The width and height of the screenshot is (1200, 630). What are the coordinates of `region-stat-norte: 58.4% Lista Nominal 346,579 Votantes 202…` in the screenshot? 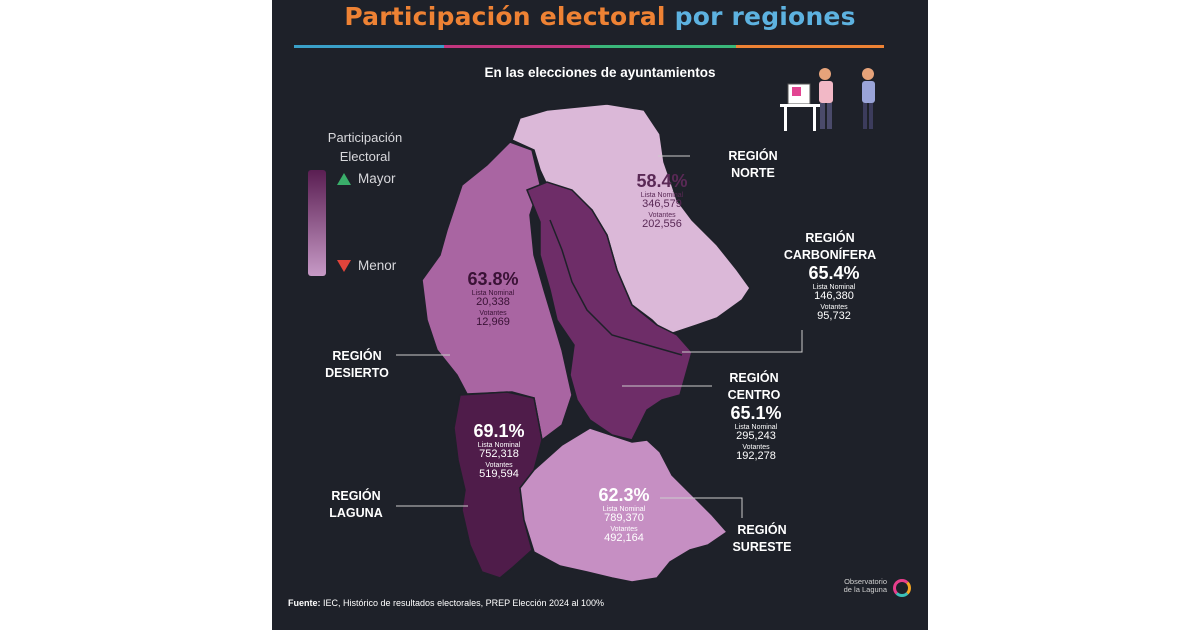 It's located at (662, 201).